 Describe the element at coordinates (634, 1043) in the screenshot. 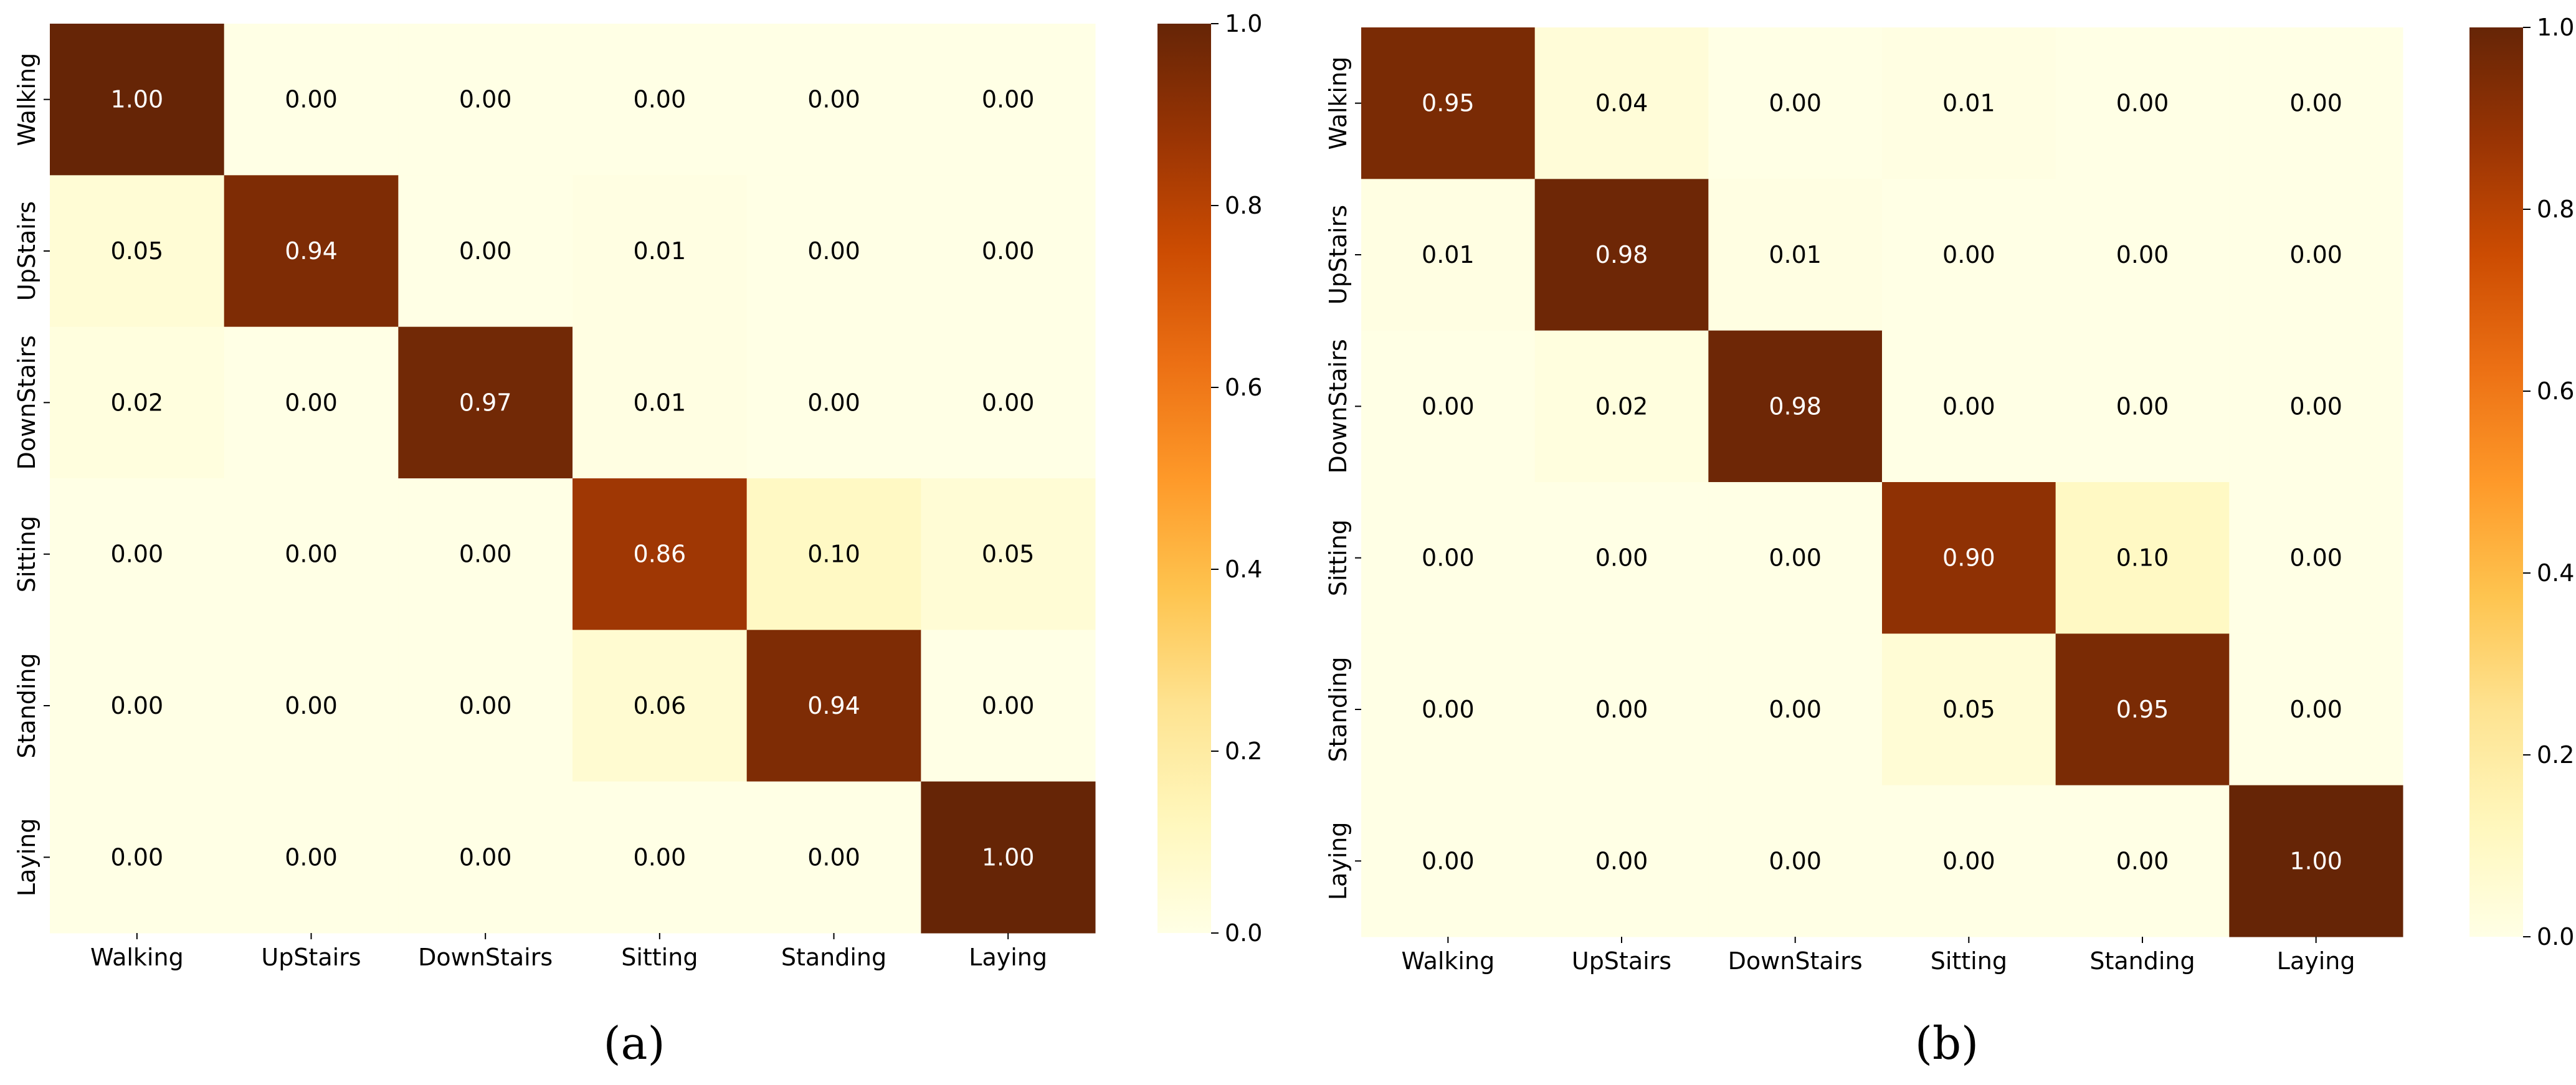

I see `panel-caption: (a)` at that location.